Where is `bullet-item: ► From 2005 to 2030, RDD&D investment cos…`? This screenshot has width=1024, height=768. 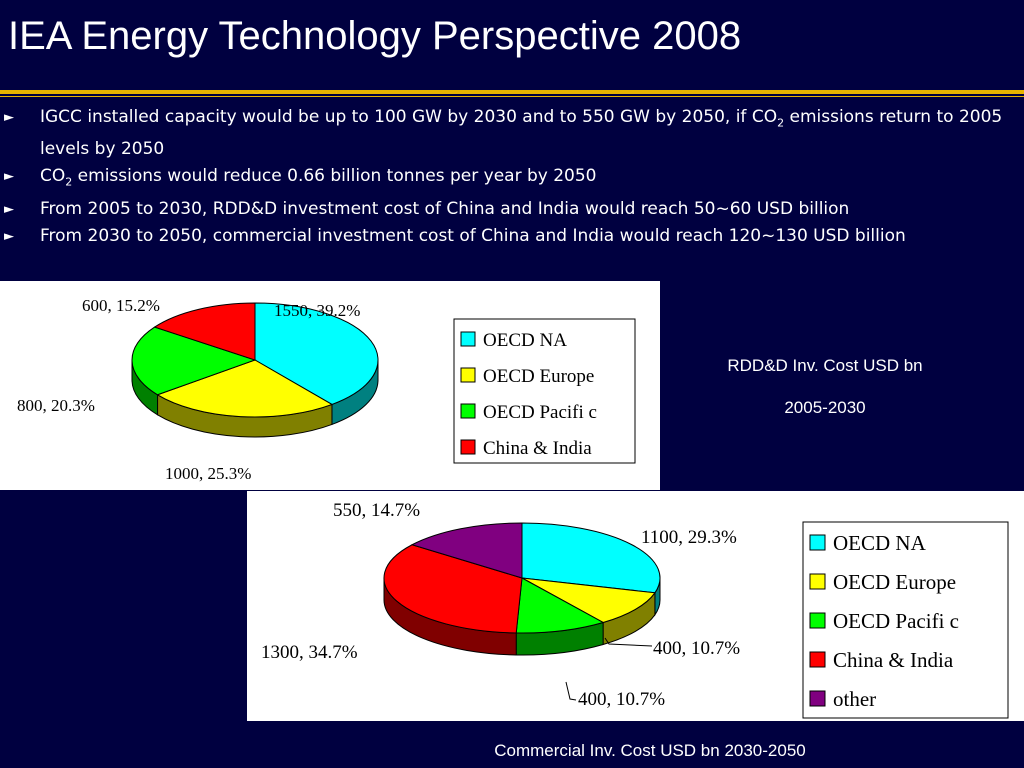
bullet-item: ► From 2005 to 2030, RDD&D investment cos… is located at coordinates (511, 209).